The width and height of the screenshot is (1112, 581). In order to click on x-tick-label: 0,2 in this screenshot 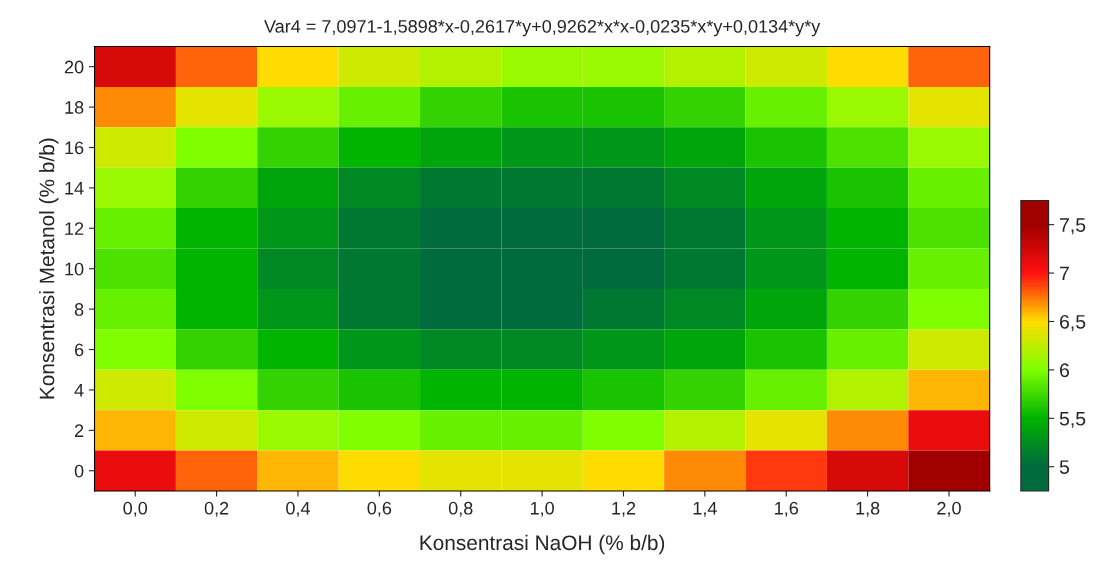, I will do `click(216, 509)`.